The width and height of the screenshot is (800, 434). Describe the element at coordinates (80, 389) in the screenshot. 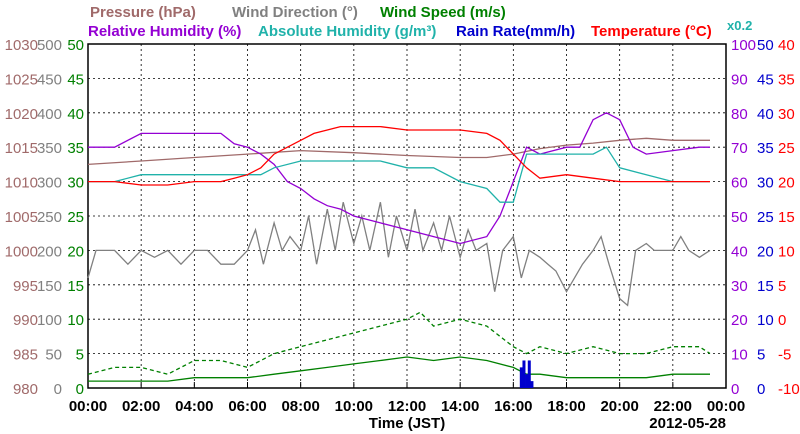

I see `y-tick-label-wind-speed: 0` at that location.